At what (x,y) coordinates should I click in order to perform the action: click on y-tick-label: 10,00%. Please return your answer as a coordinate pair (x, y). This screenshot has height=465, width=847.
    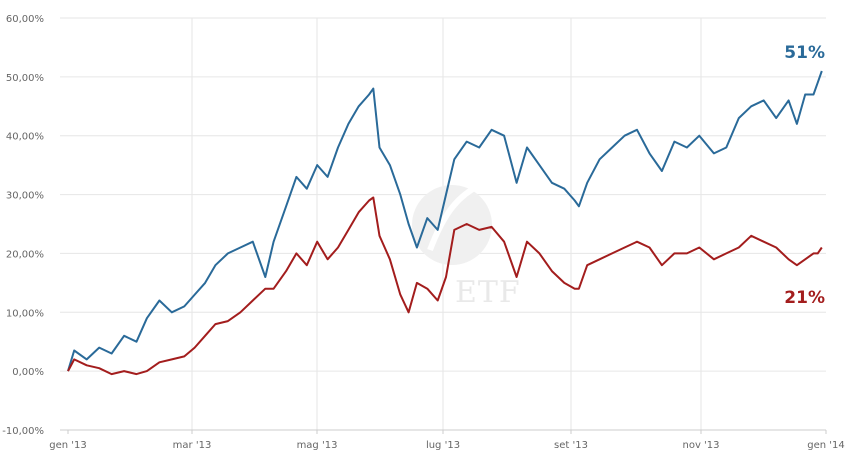
    Looking at the image, I should click on (25, 313).